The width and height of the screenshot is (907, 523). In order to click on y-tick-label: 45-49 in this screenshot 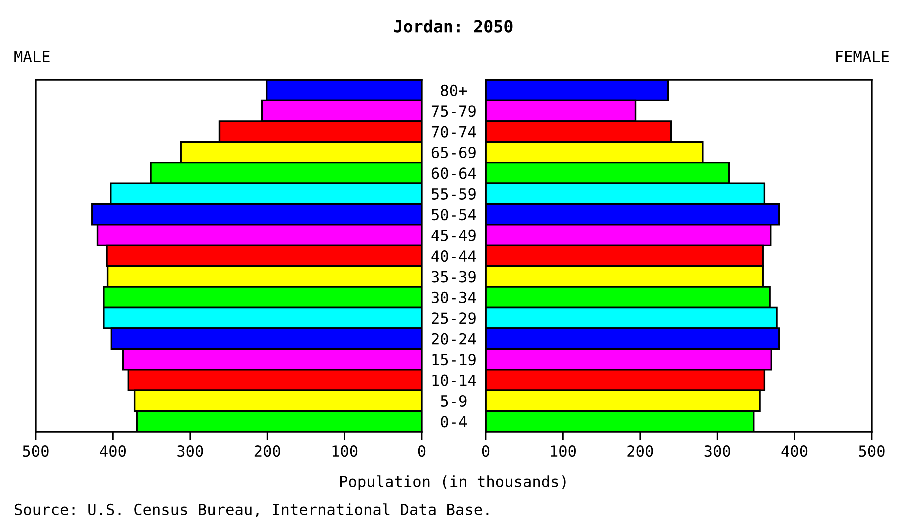, I will do `click(454, 236)`.